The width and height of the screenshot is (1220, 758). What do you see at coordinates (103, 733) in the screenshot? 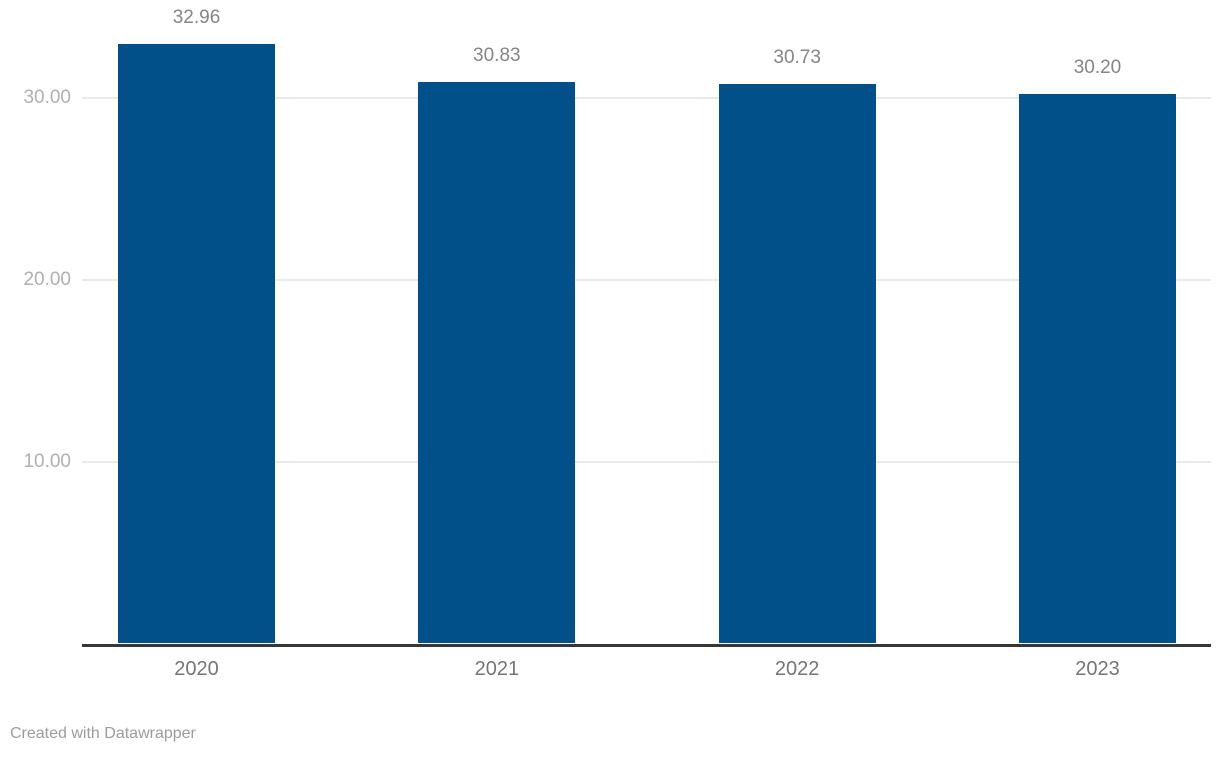
I see `datawrapper-attribution-link: Created with Datawrapper` at bounding box center [103, 733].